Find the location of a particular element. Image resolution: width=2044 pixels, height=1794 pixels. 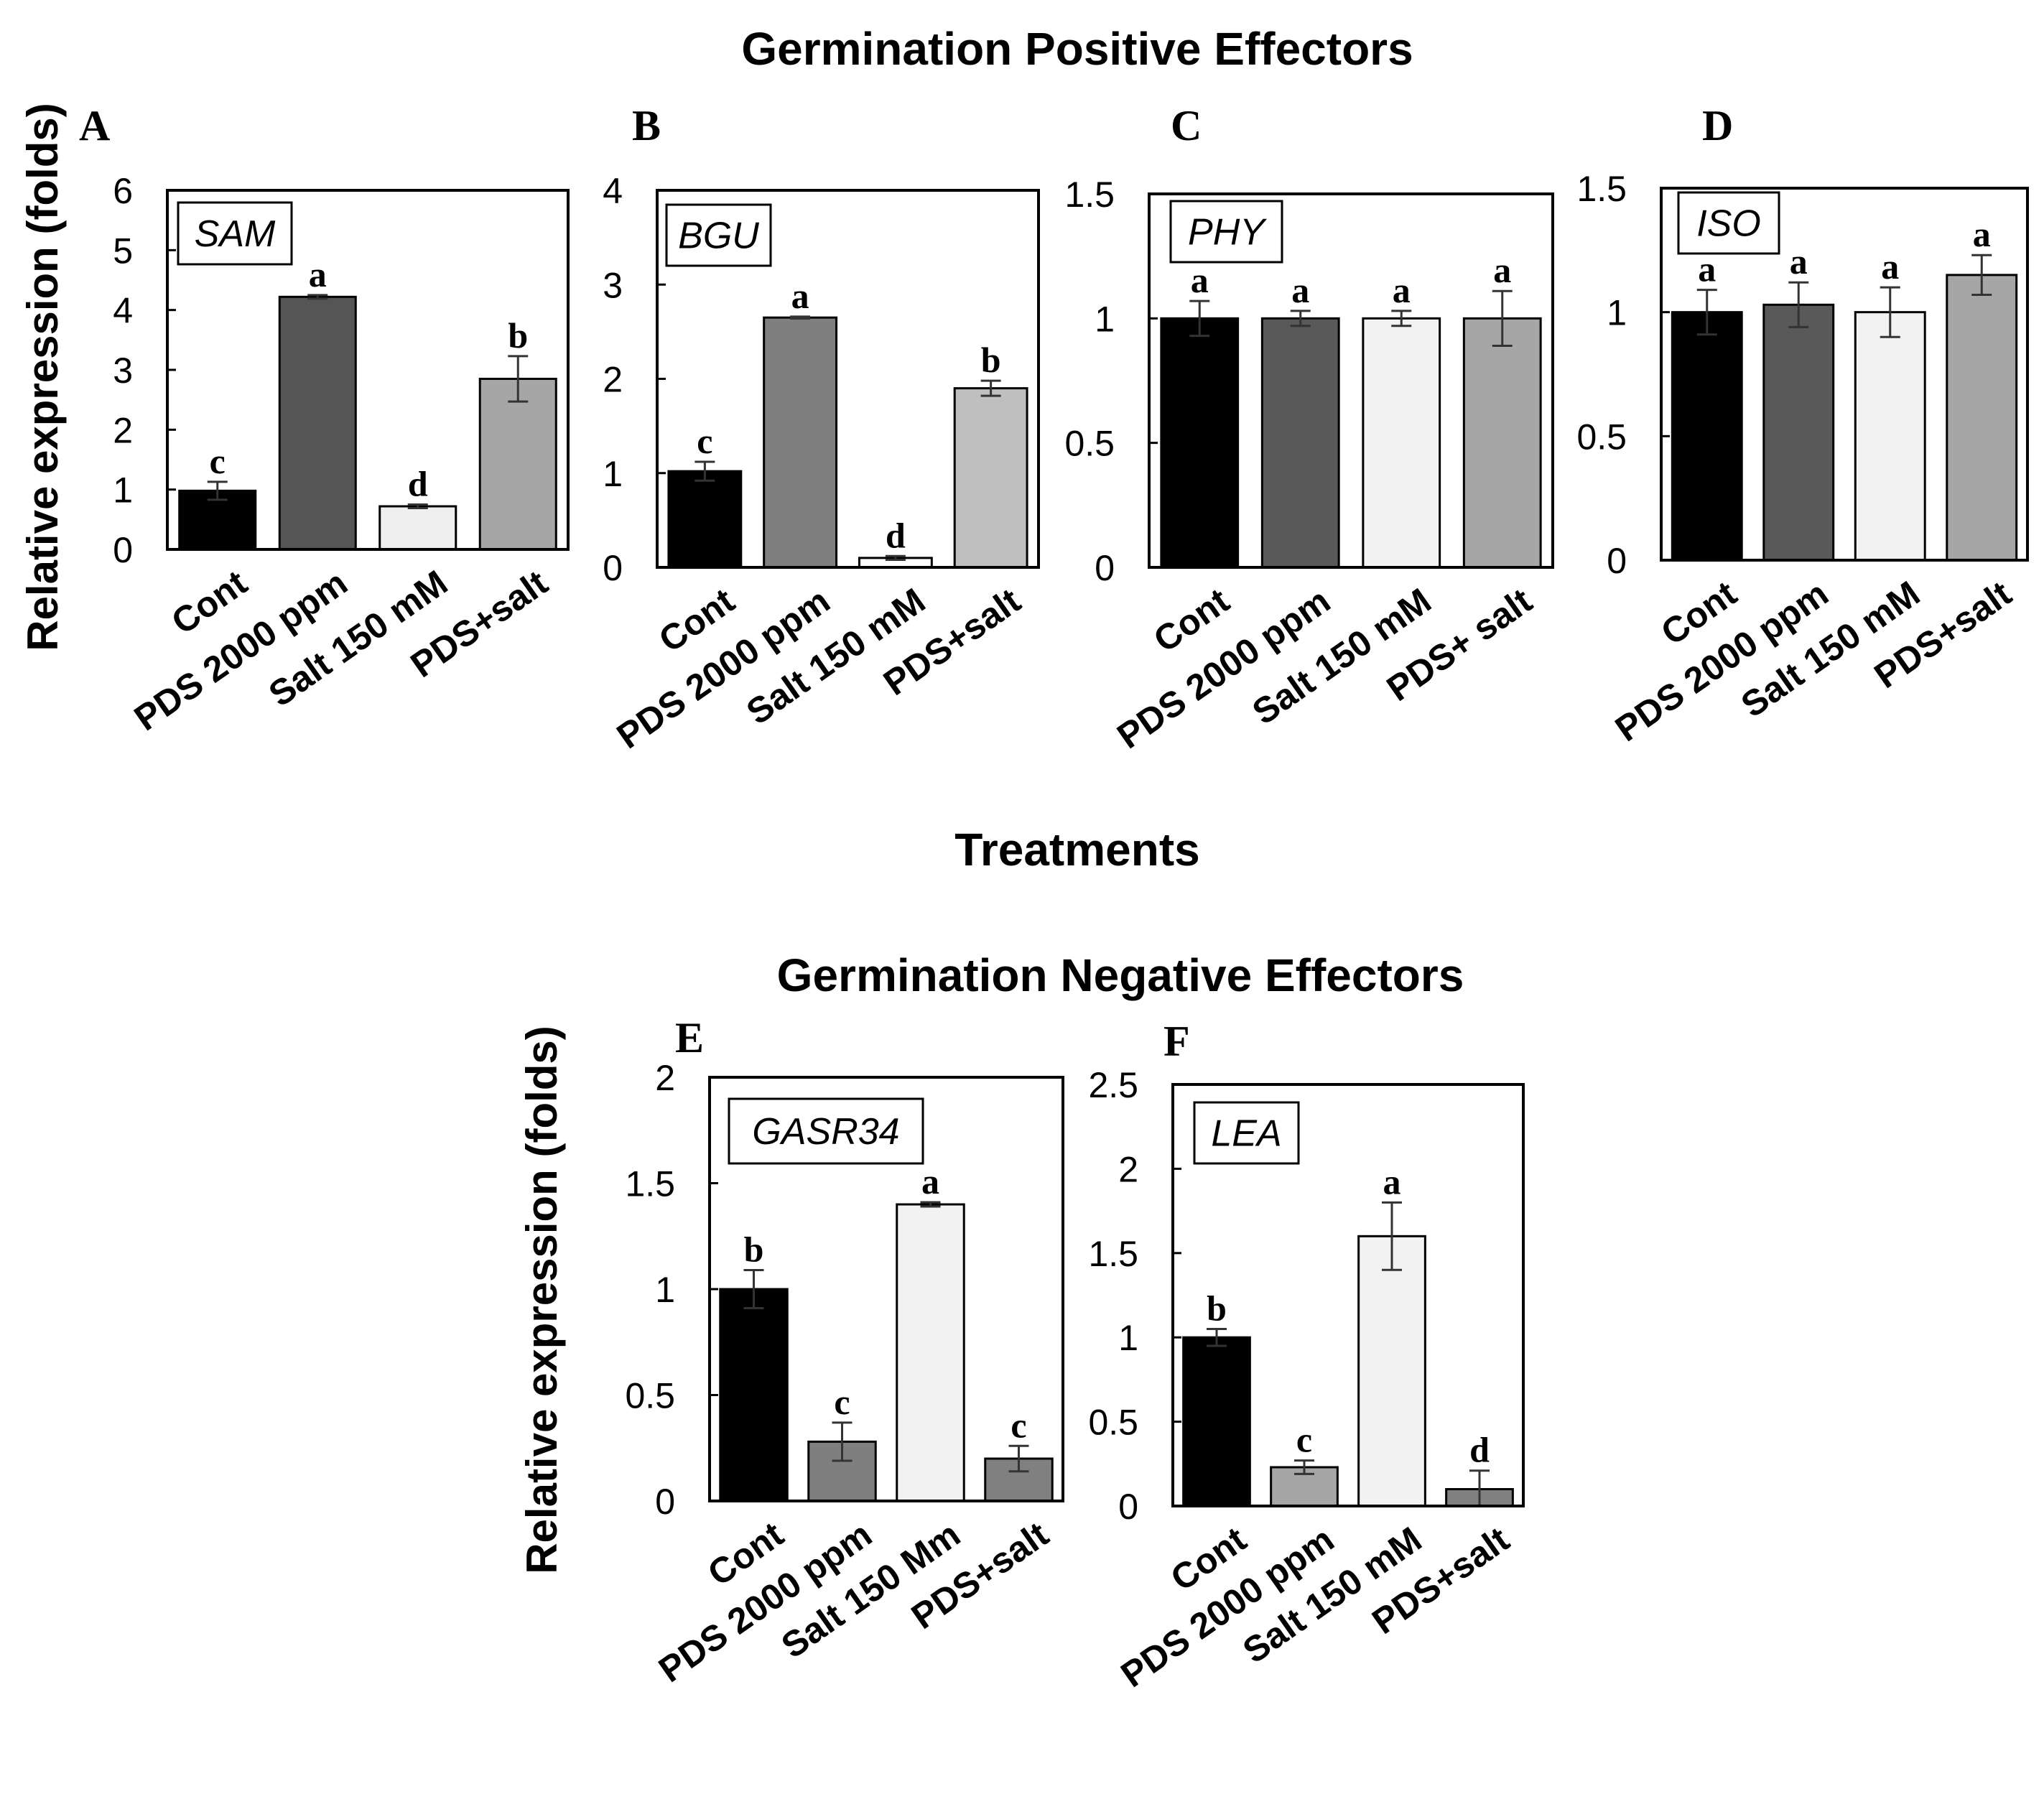

bottom-title: Germination Negative Effectors is located at coordinates (1120, 975).